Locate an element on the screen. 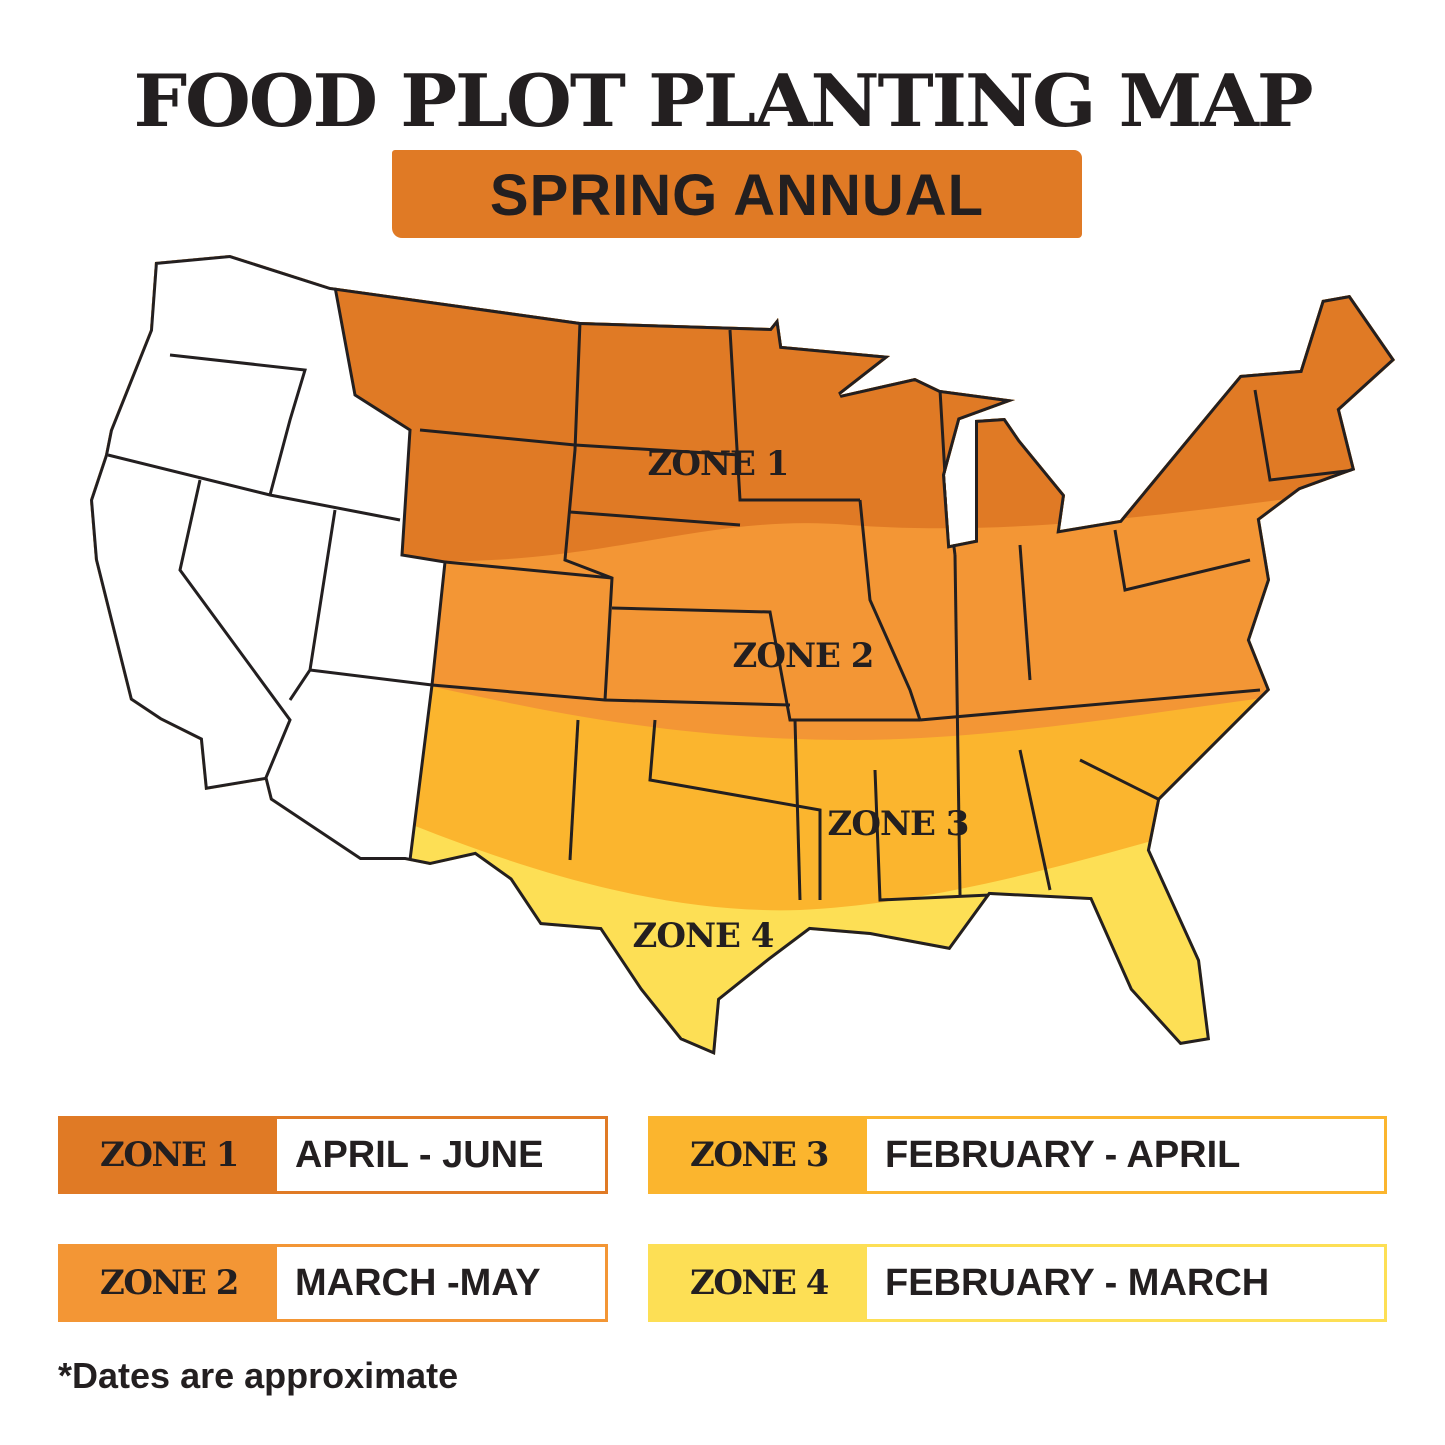  legend-zone-label: ZONE 1 is located at coordinates (169, 1155).